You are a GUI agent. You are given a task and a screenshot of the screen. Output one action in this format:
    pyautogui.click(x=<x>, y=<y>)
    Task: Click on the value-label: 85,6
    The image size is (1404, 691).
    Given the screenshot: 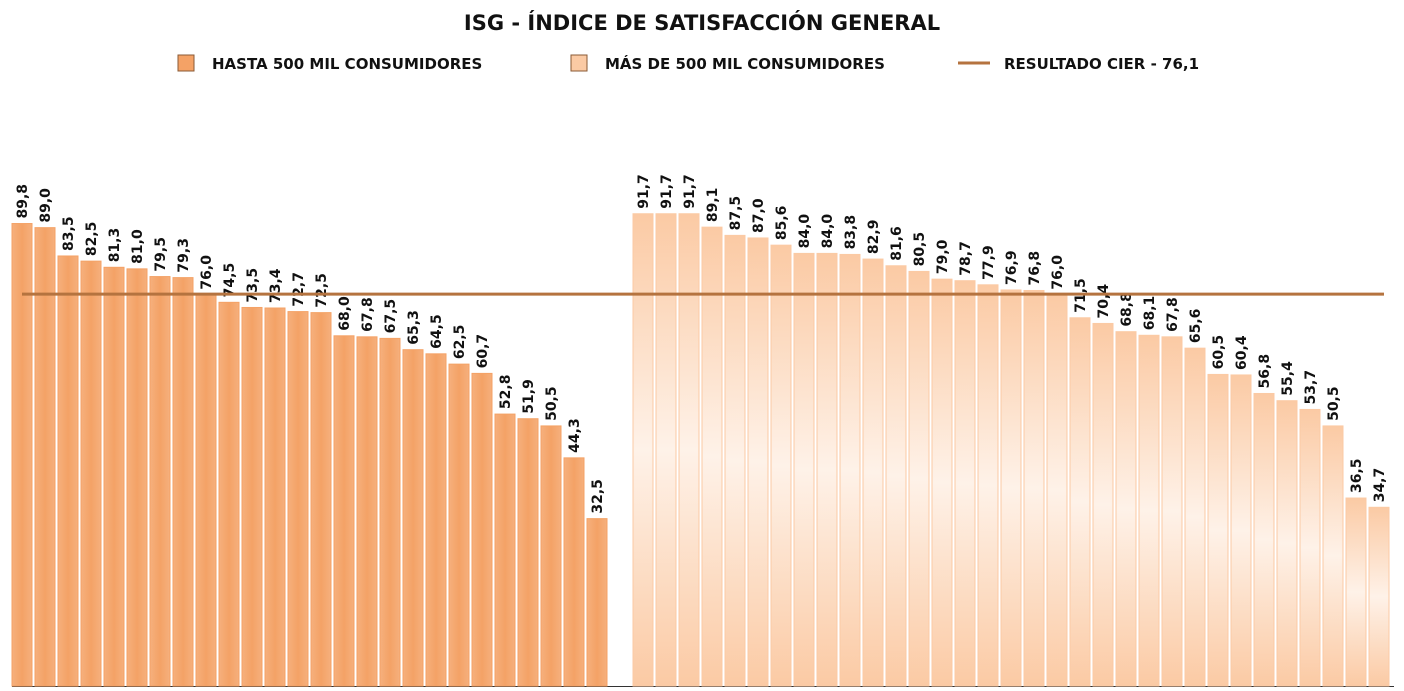 What is the action you would take?
    pyautogui.click(x=782, y=223)
    